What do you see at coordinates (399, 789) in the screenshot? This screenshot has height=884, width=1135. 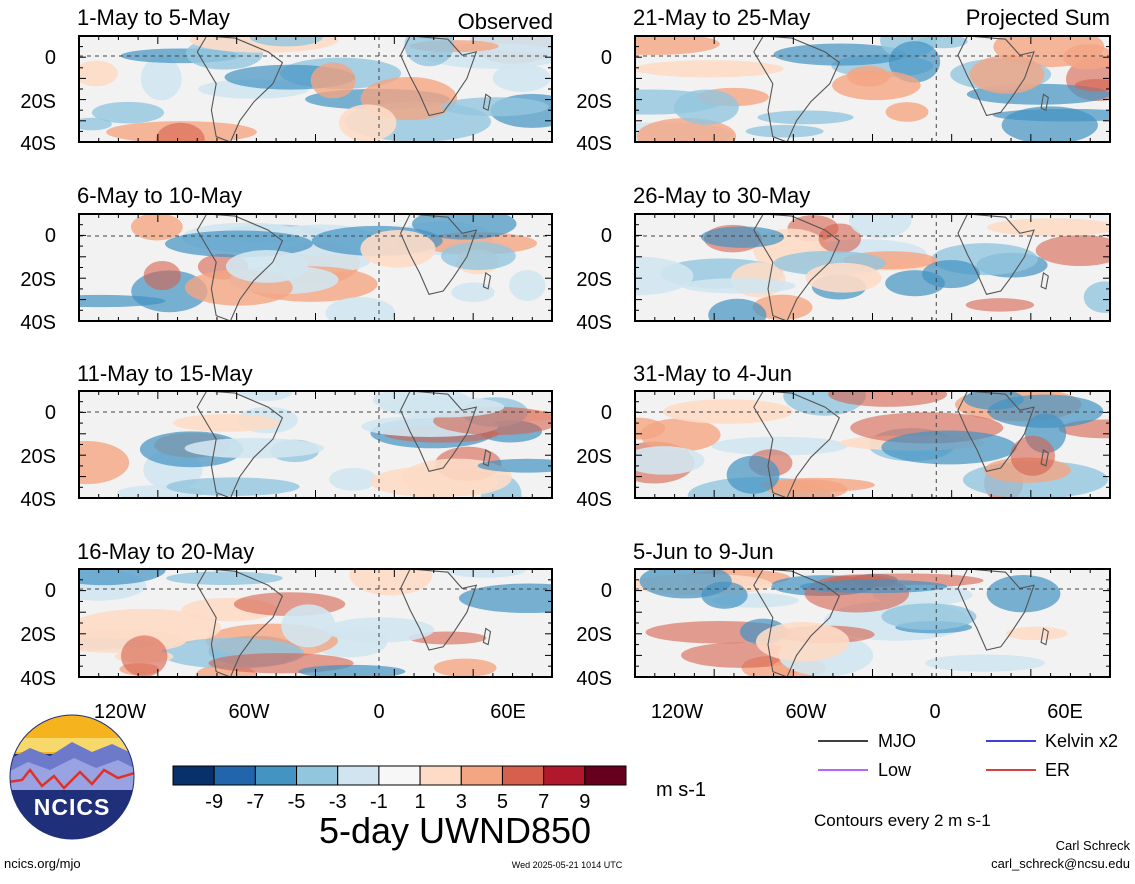 I see `colorbar: -9 -7 -5 -3 -1 1 3 5 7 9` at bounding box center [399, 789].